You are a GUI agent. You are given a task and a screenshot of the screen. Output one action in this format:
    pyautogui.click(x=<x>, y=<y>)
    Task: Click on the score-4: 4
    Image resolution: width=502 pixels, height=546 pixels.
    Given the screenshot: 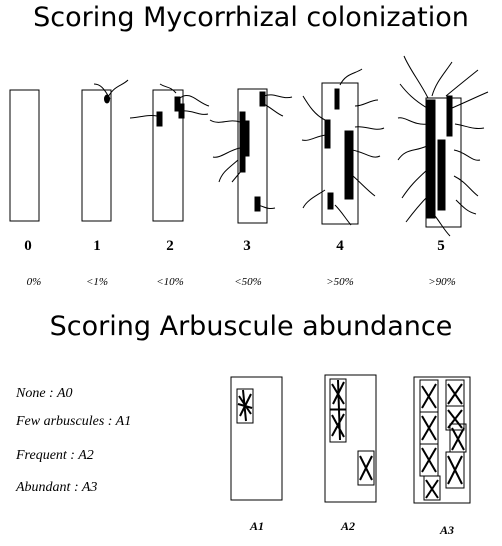 What is the action you would take?
    pyautogui.click(x=340, y=246)
    